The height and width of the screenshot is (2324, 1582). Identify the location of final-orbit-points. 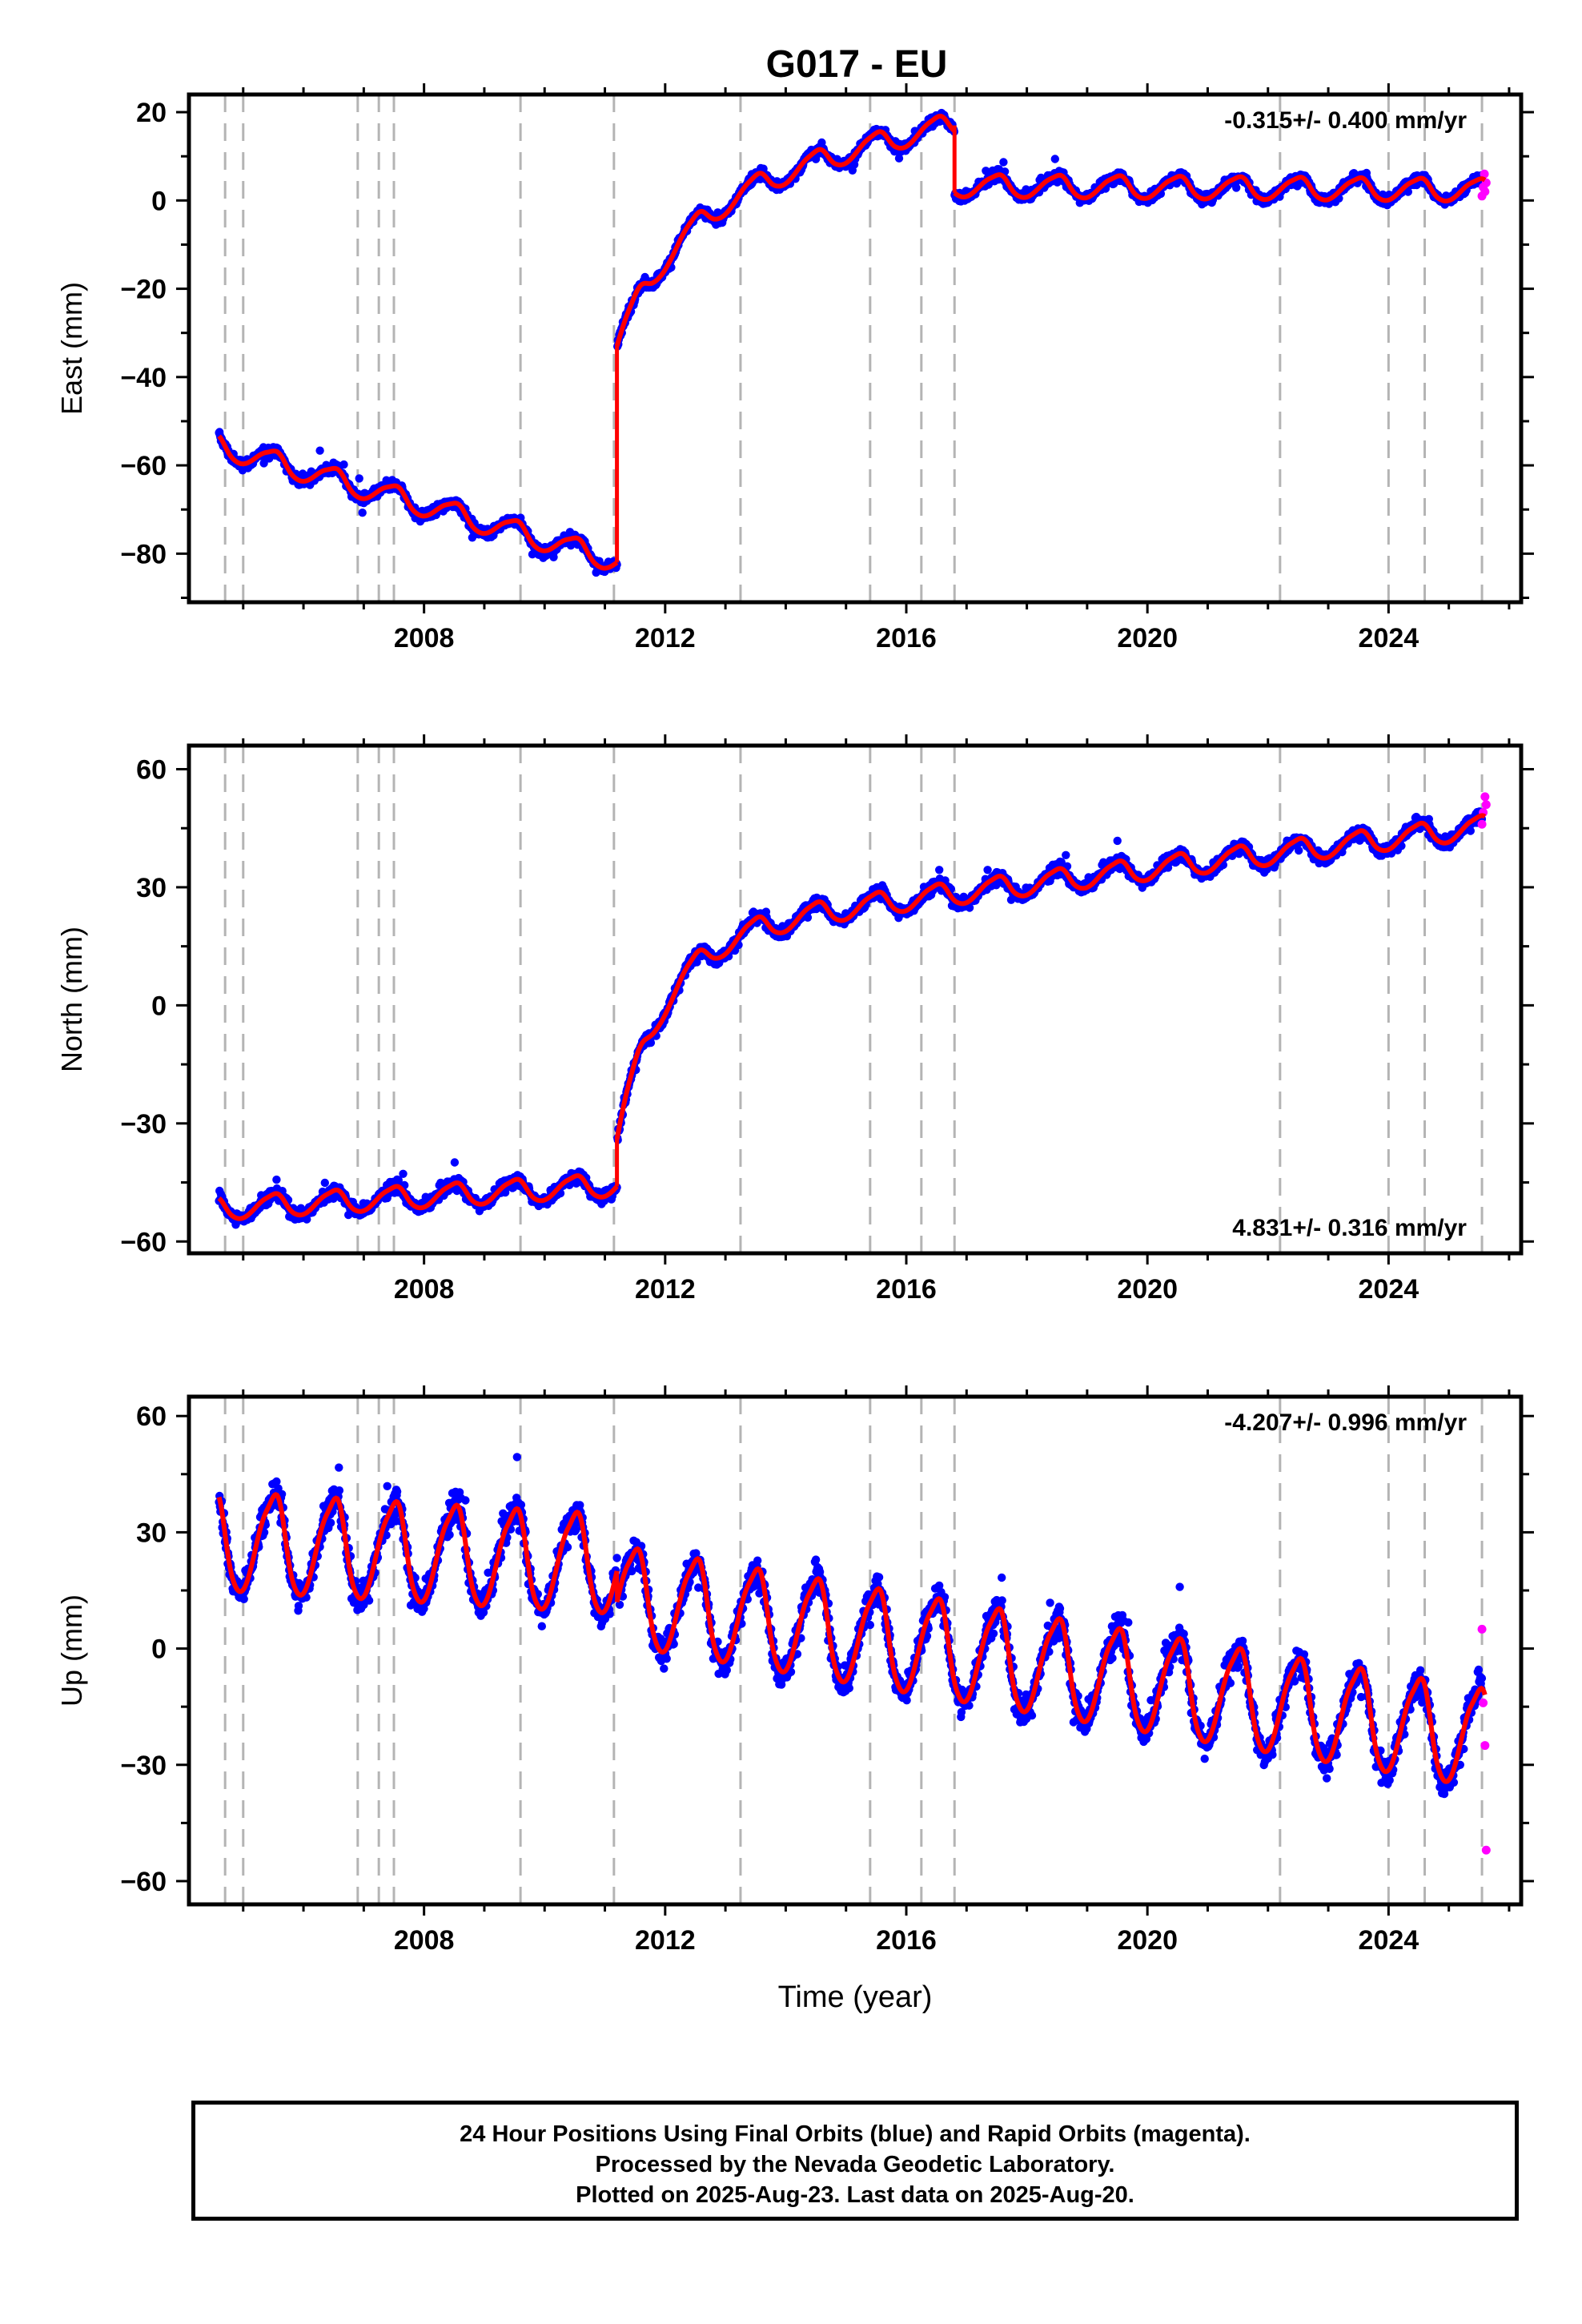
(851, 1018).